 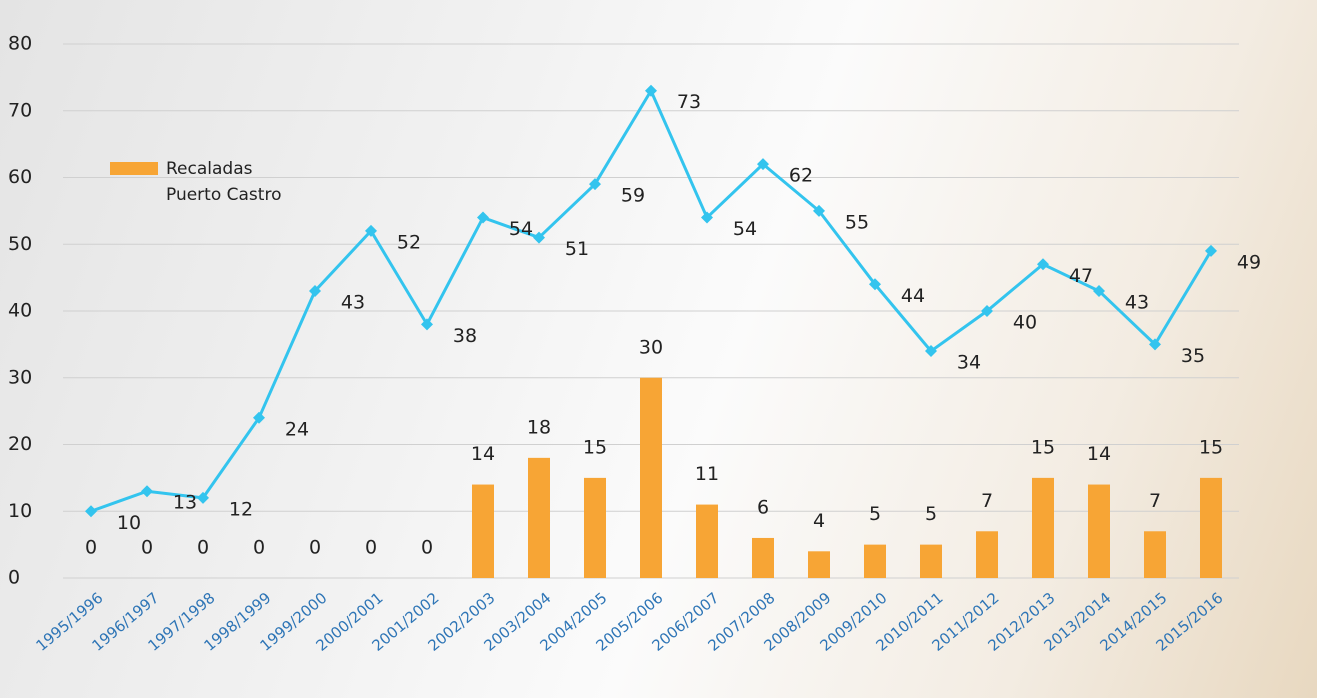 I want to click on data-label: 40, so click(x=1025, y=323).